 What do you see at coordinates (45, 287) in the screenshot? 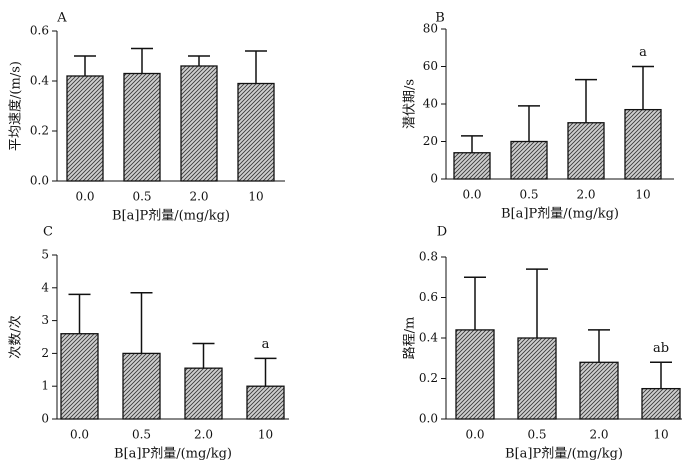
I see `y-tick-label: 4` at bounding box center [45, 287].